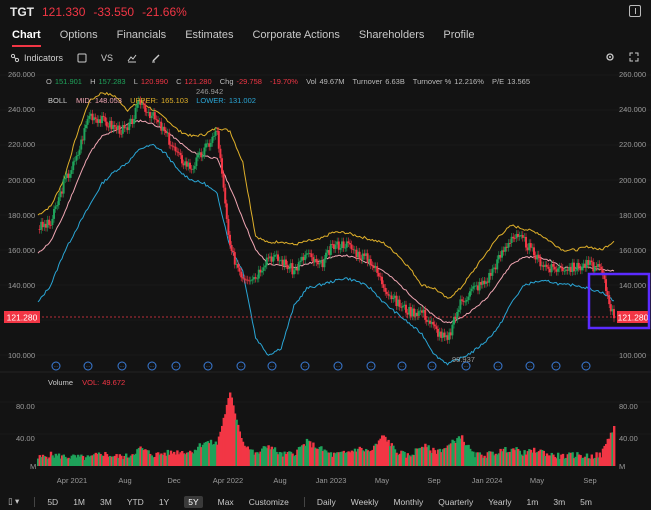 Image resolution: width=651 pixels, height=510 pixels. I want to click on price-axis-right-label: 100.000, so click(632, 355).